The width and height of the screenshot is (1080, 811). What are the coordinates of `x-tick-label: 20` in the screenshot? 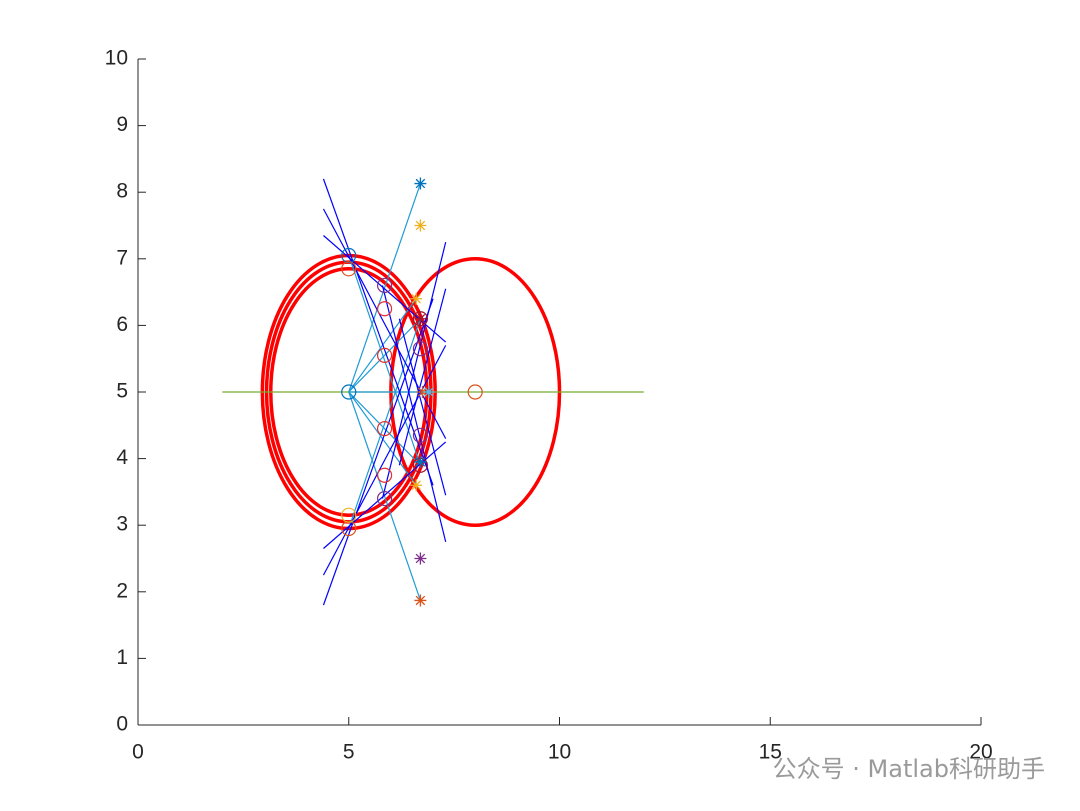 It's located at (980, 752).